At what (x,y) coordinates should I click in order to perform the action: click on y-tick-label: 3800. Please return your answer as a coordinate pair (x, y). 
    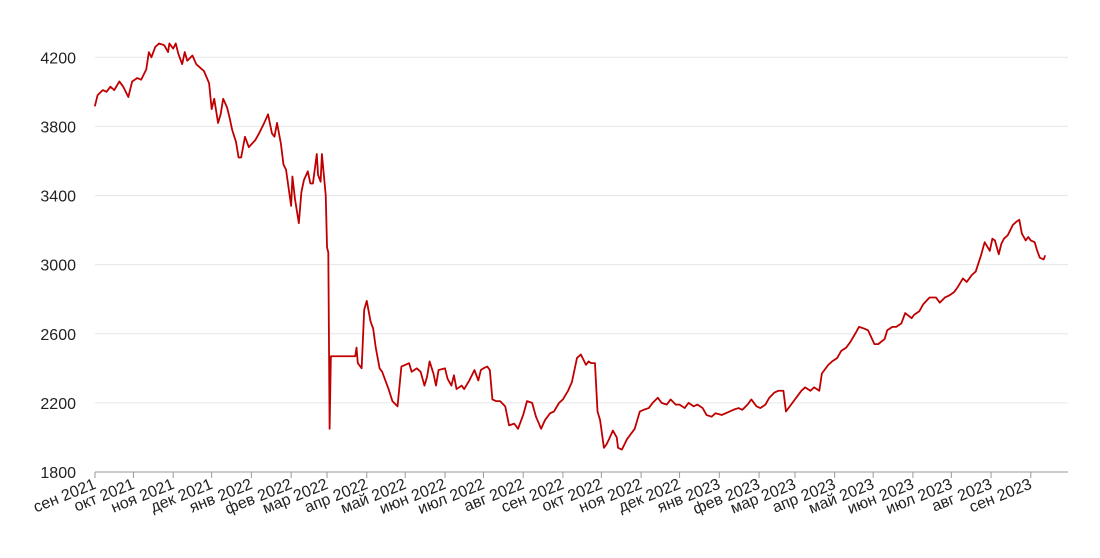
    Looking at the image, I should click on (58, 127).